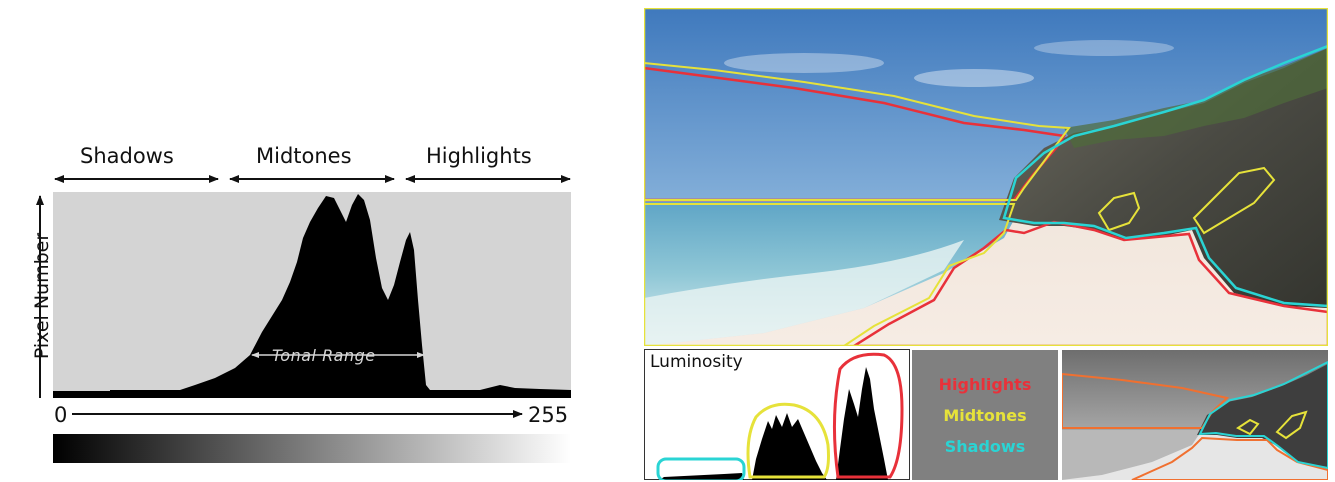  Describe the element at coordinates (985, 446) in the screenshot. I see `legend-shadows: Shadows` at that location.